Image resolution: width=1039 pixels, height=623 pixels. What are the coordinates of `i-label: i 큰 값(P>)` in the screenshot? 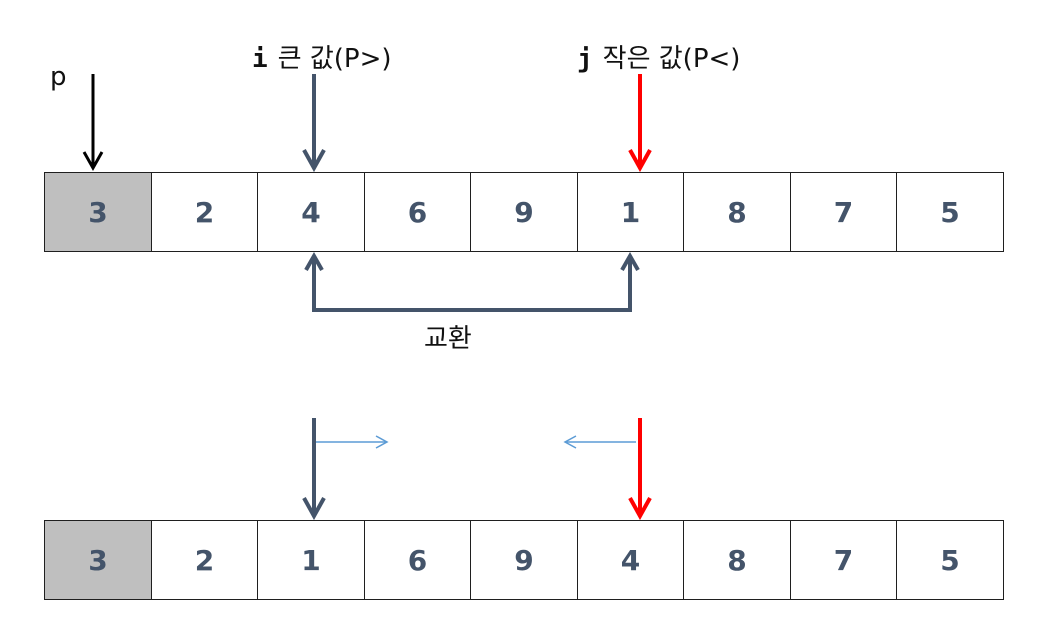 It's located at (322, 56).